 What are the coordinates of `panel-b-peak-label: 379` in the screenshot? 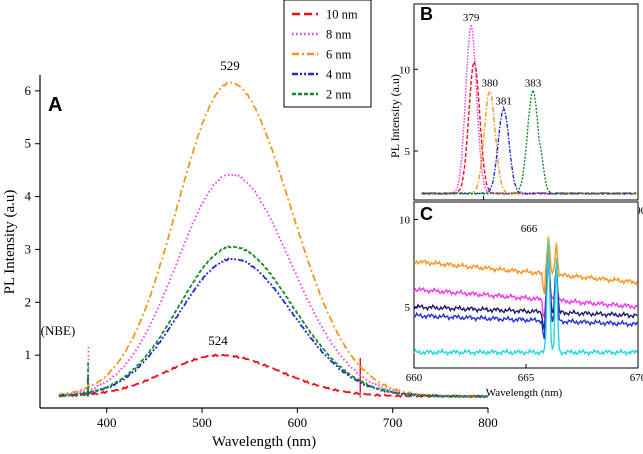 It's located at (471, 18).